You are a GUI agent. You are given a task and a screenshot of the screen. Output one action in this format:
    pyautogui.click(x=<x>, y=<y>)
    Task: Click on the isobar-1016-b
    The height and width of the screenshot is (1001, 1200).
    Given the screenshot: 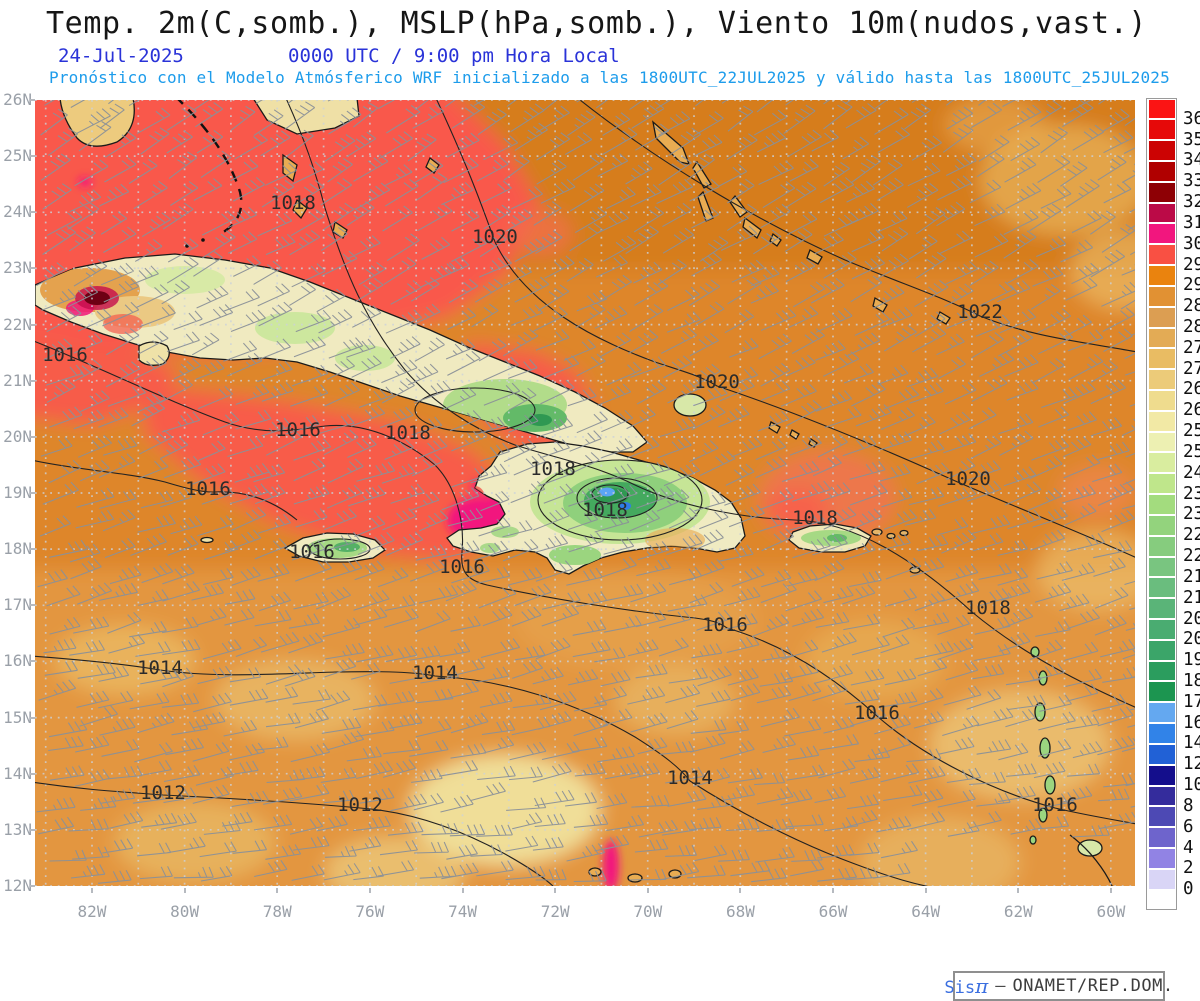 What is the action you would take?
    pyautogui.click(x=166, y=490)
    